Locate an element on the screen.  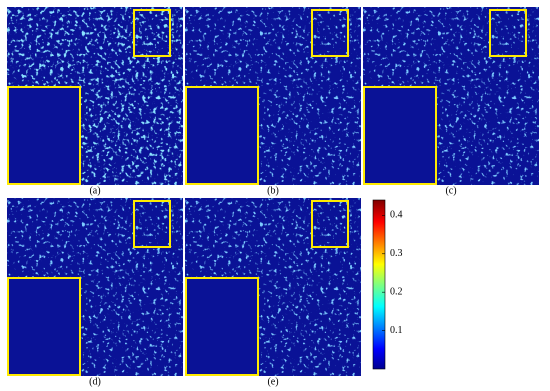
colorbar is located at coordinates (379, 284).